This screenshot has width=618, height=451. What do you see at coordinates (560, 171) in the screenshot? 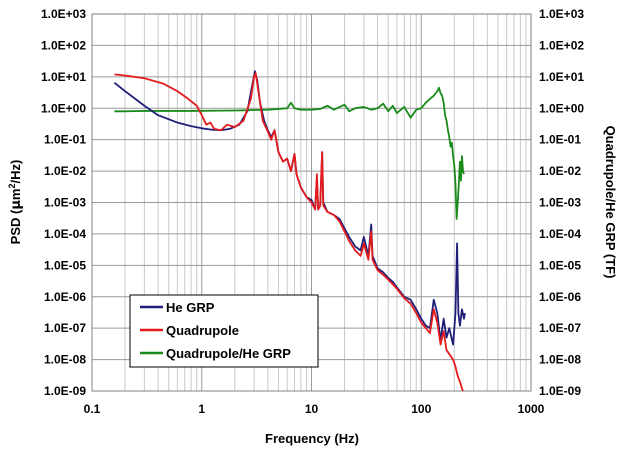
I see `y-tick-label-right: 1.0E-02` at bounding box center [560, 171].